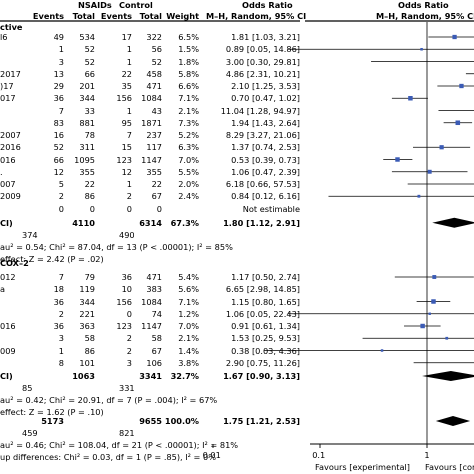  What do you see at coordinates (95, 5) in the screenshot?
I see `group1-header: NSAIDs` at bounding box center [95, 5].